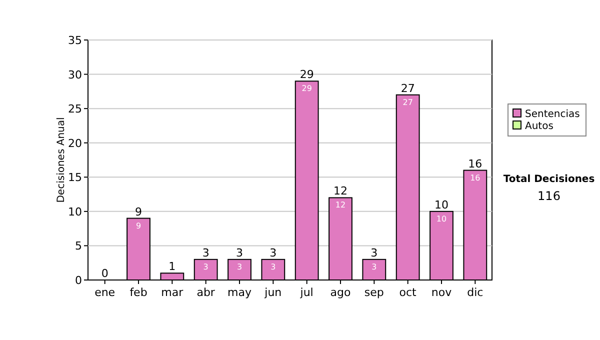  Describe the element at coordinates (75, 143) in the screenshot. I see `y-tick-label: 20` at that location.